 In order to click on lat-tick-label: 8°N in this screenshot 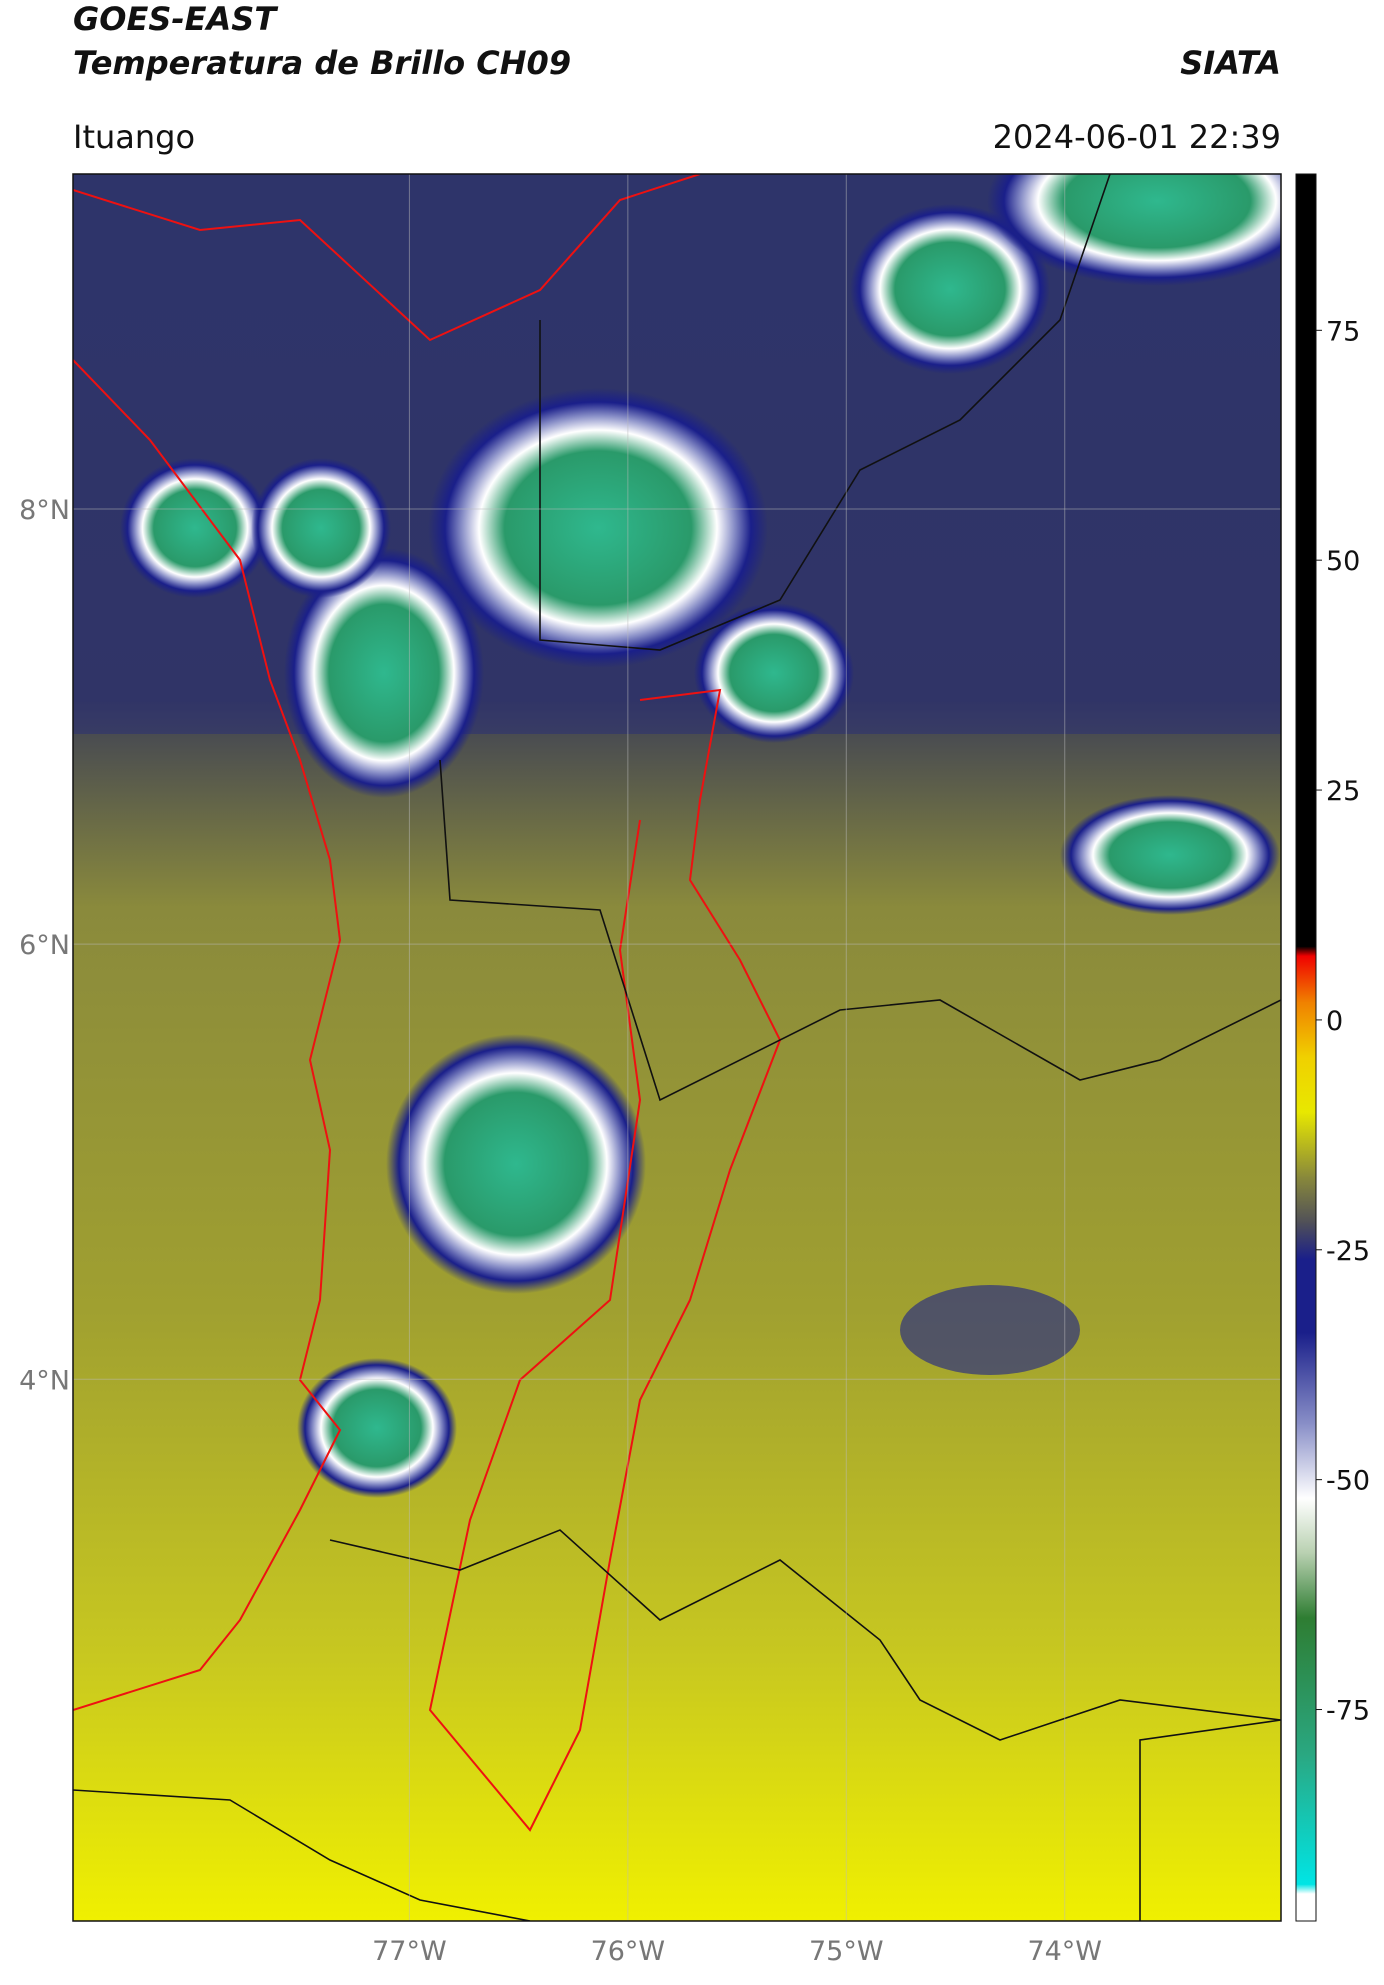, I will do `click(44, 510)`.